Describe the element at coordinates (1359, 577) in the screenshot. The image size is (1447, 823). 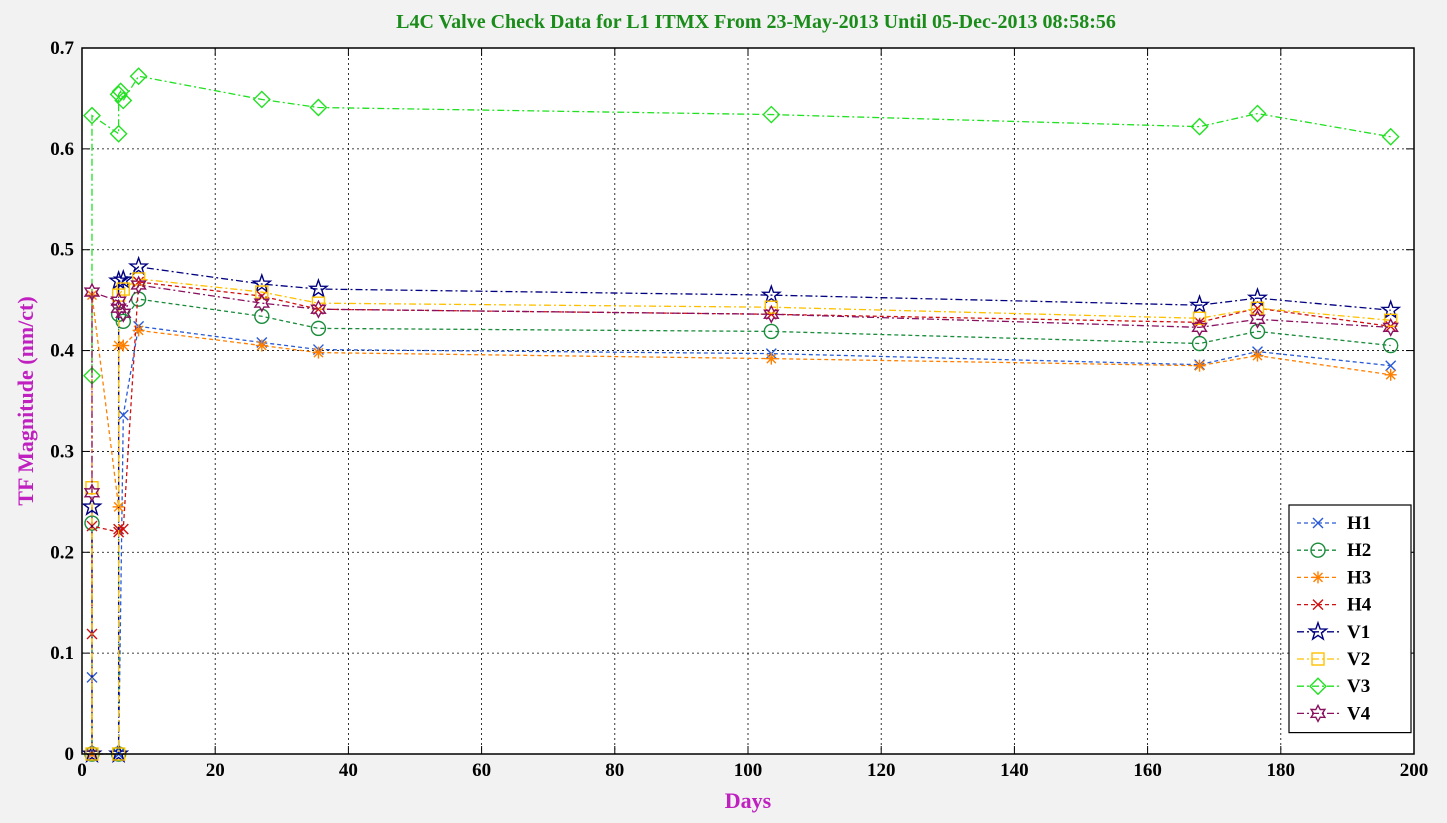
I see `legend-label: H3` at that location.